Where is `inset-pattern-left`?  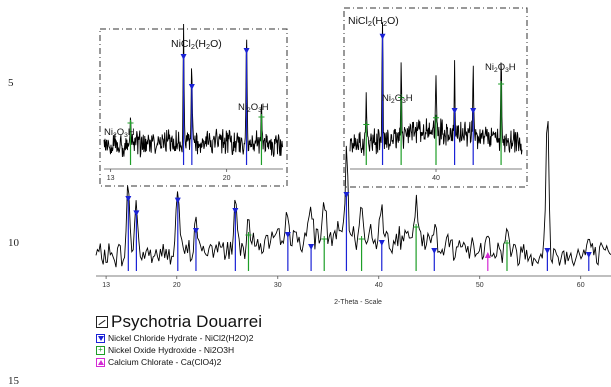
inset-pattern-left is located at coordinates (193, 90).